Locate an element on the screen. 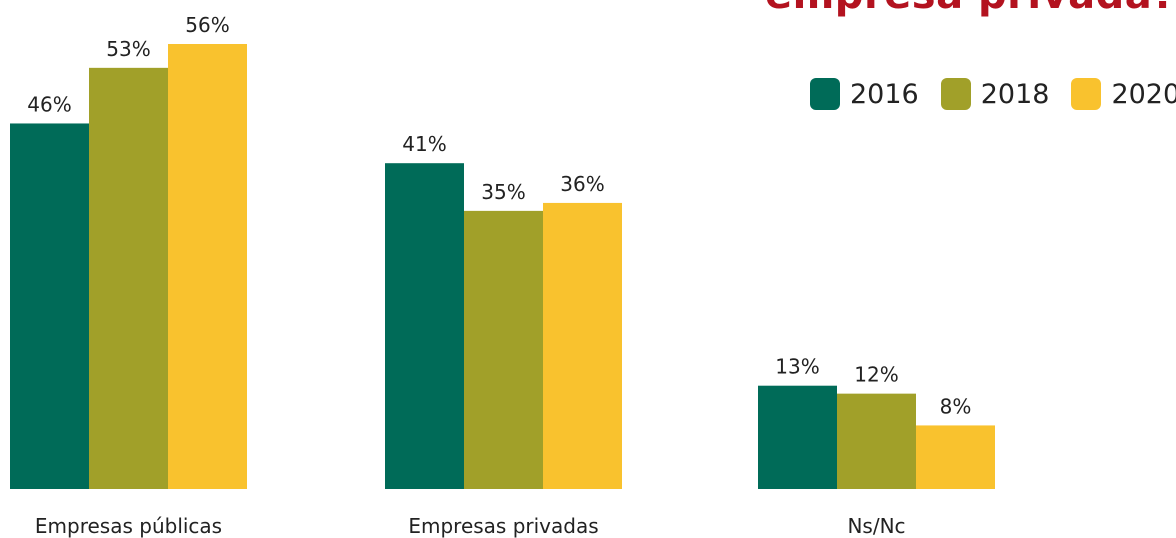 The height and width of the screenshot is (538, 1176). legend-item-2020: 2020 is located at coordinates (1123, 94).